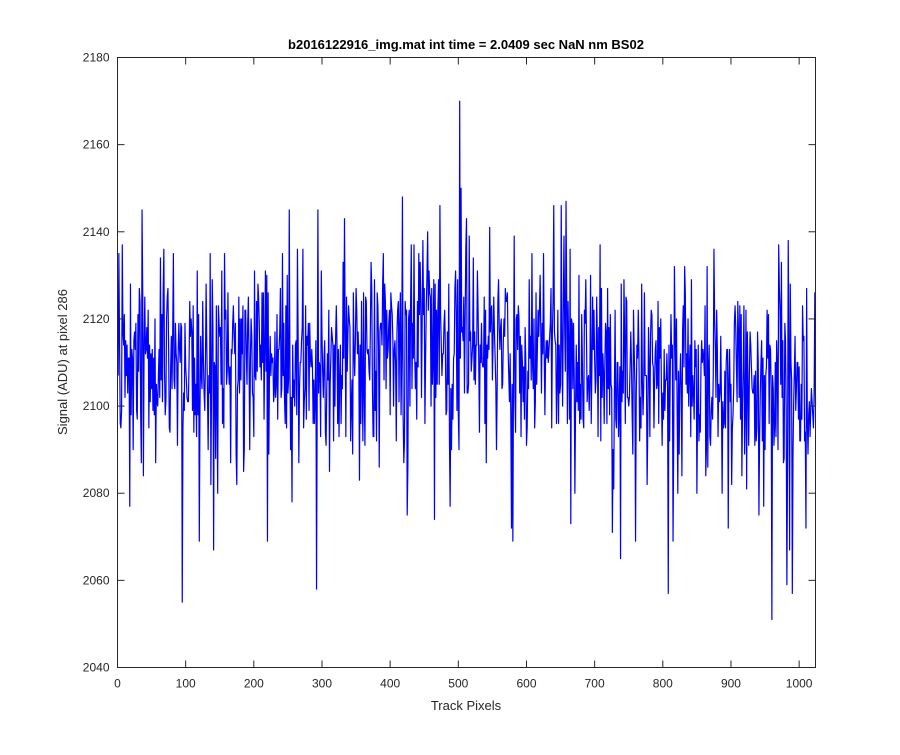  What do you see at coordinates (390, 684) in the screenshot?
I see `x-tick-label: 400` at bounding box center [390, 684].